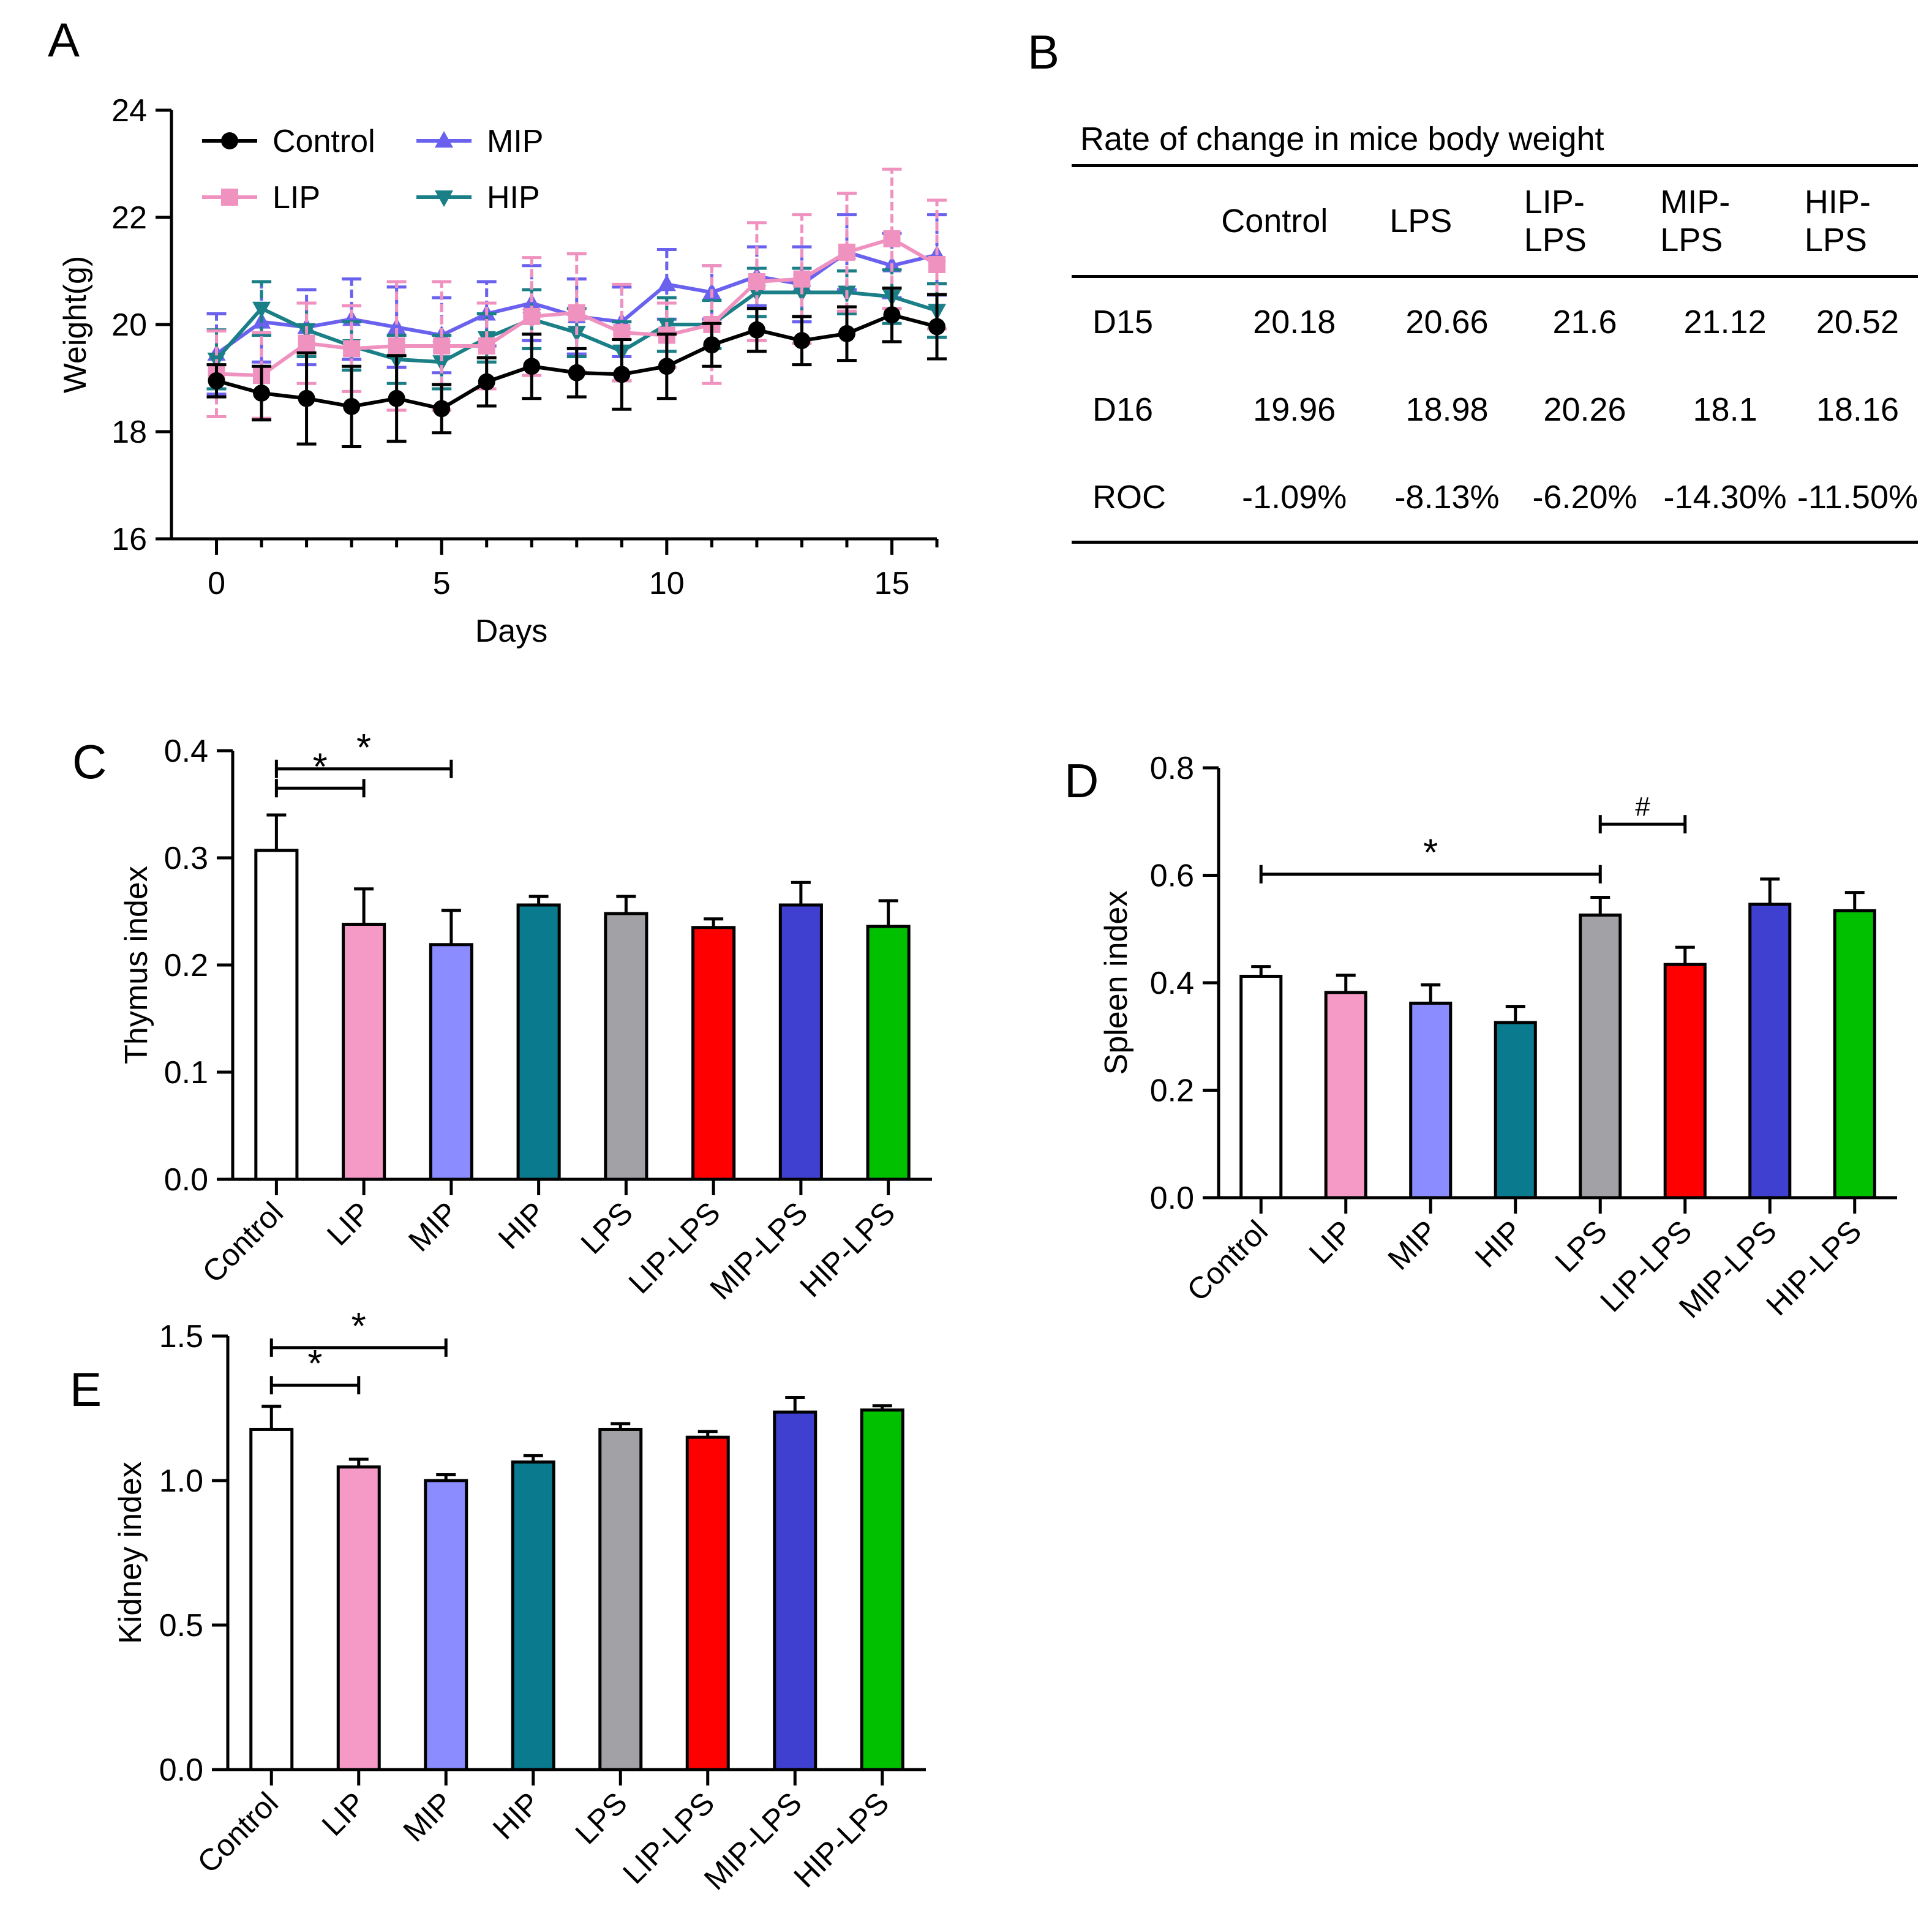 The width and height of the screenshot is (1932, 1930). Describe the element at coordinates (1294, 222) in the screenshot. I see `table-header-control: Control` at that location.